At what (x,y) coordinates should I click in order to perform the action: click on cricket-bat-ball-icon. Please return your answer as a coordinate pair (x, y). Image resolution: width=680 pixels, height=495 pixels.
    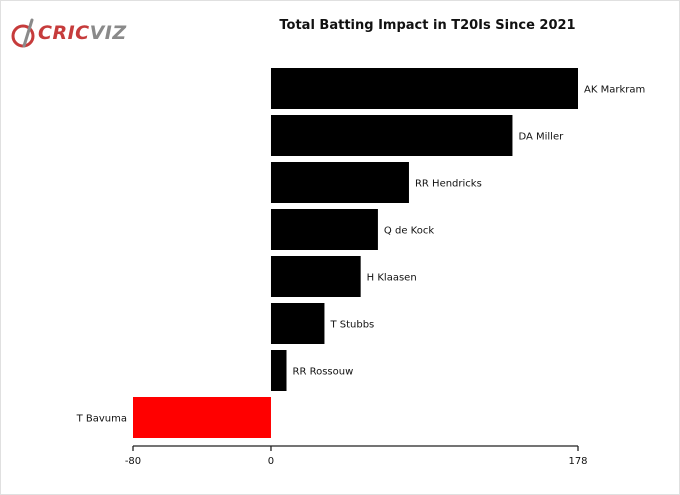
    Looking at the image, I should click on (23, 33).